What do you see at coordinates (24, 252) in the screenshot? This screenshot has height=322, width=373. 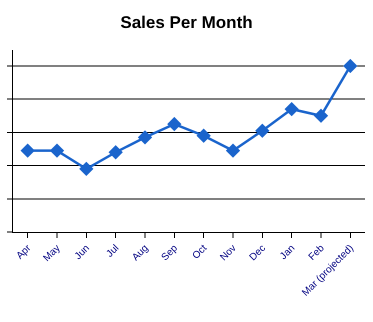 I see `x-tick-label: Apr` at bounding box center [24, 252].